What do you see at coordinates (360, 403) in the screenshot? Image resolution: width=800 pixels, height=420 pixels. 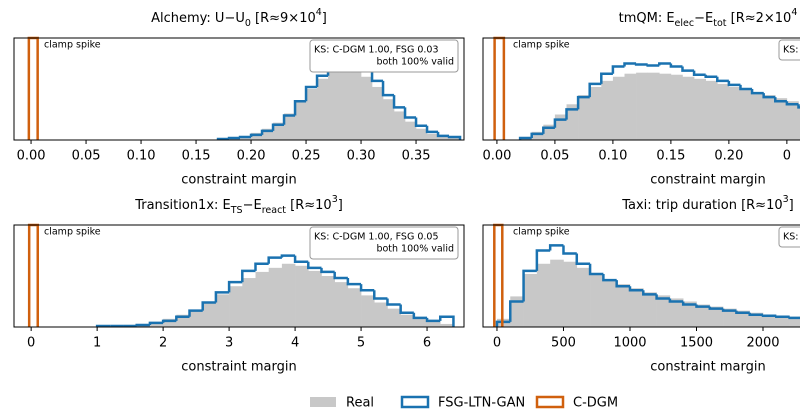 I see `legend-label: Real` at bounding box center [360, 403].